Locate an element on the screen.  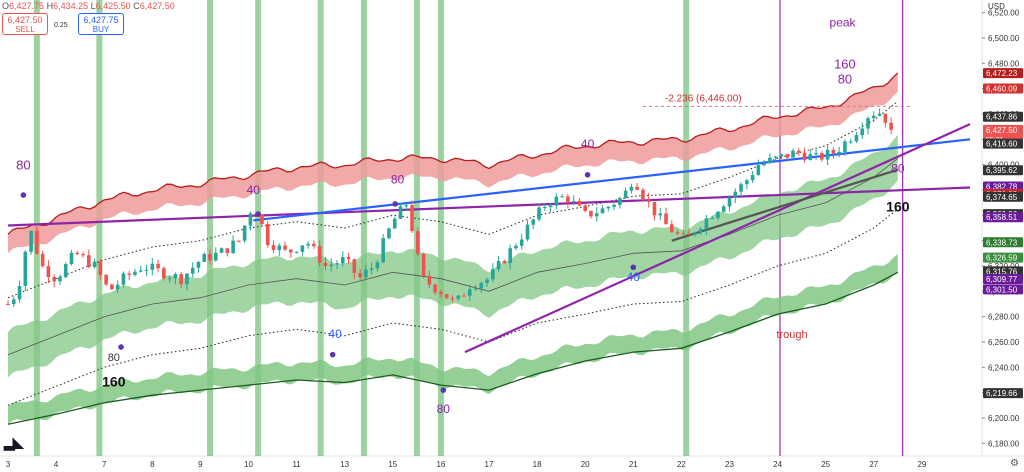
sell-button: 6,427.50 SELL is located at coordinates (25, 24).